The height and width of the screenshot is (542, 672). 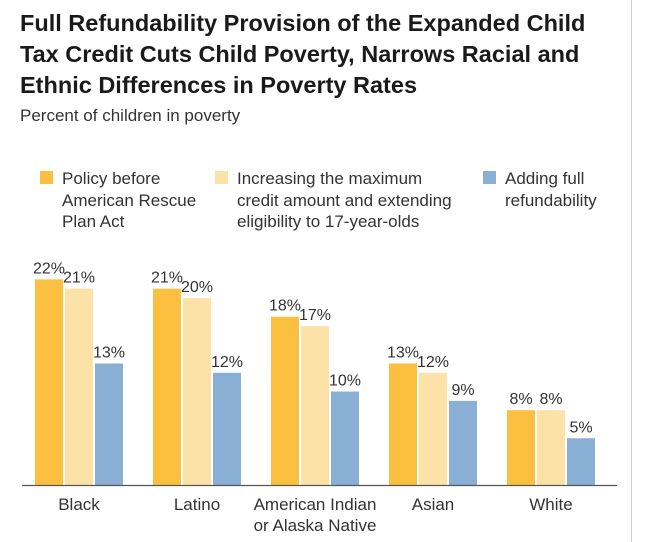 I want to click on legend-swatch-increasing-credit, so click(x=221, y=177).